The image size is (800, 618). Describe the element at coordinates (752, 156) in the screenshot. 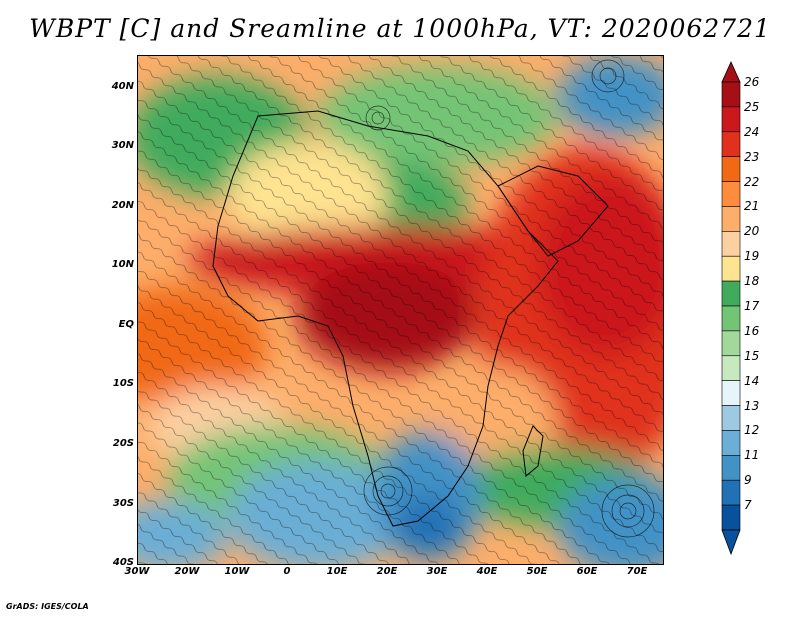

I see `colorbar-label: 23` at that location.